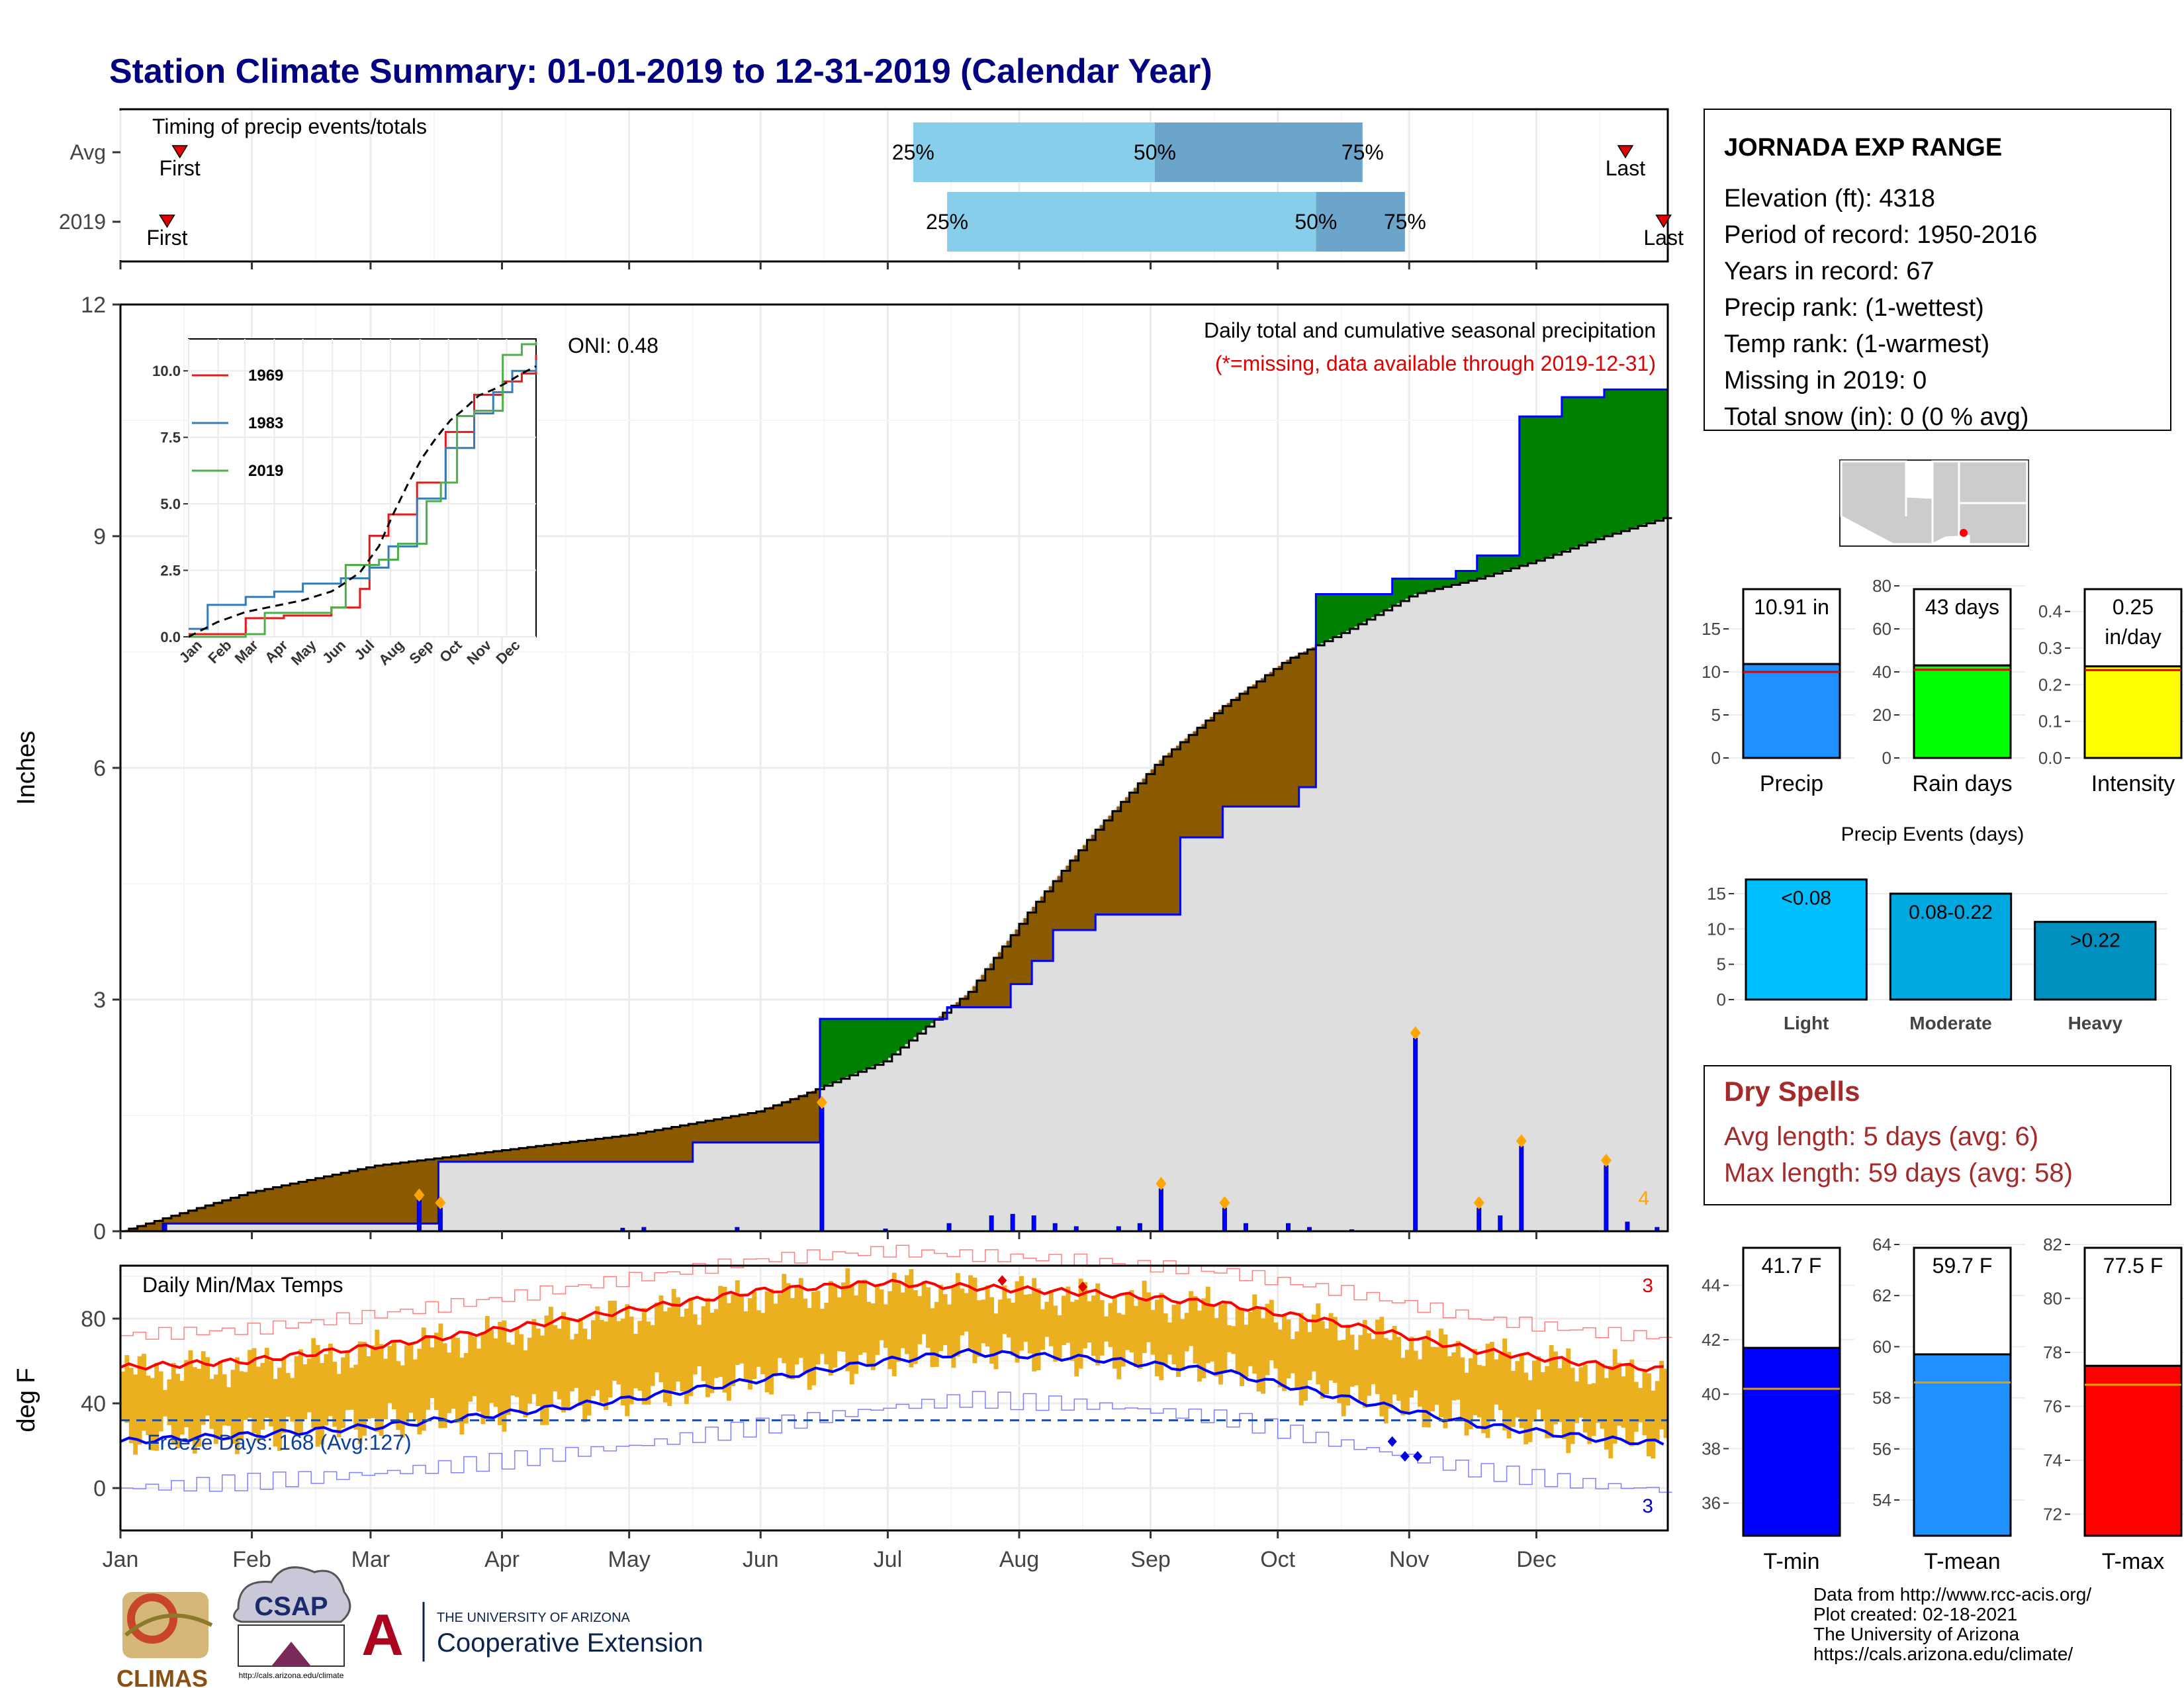  I want to click on temp-y-axis: 0 40 80, so click(100, 1404).